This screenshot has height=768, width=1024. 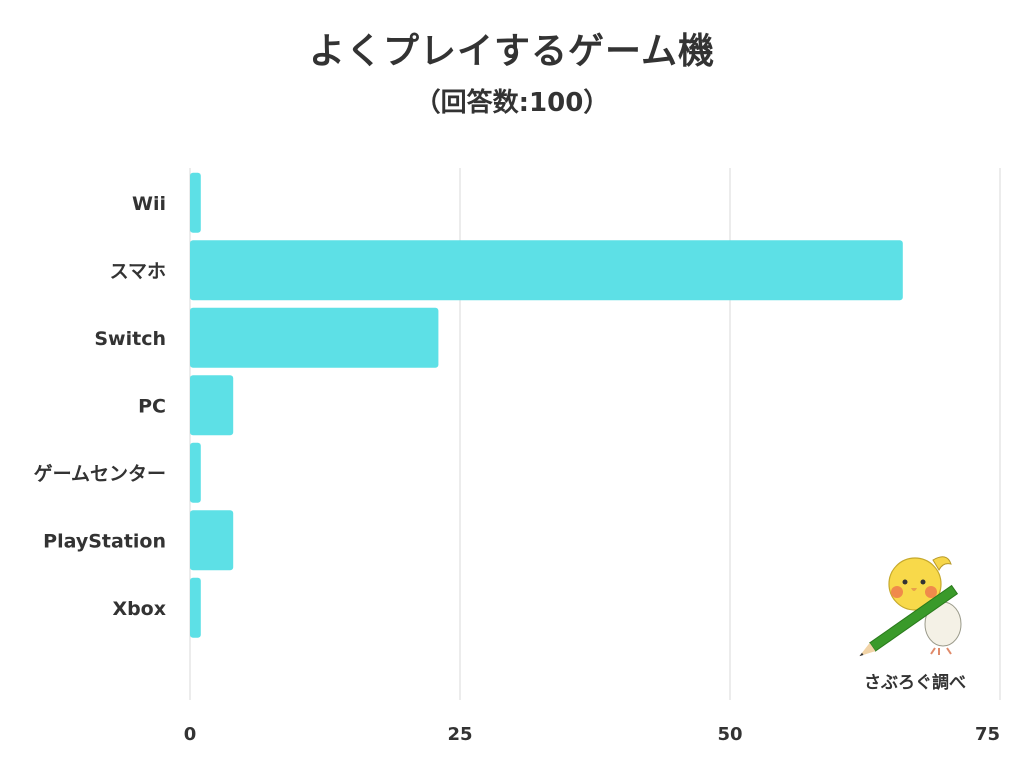 What do you see at coordinates (987, 734) in the screenshot?
I see `x-tick-label: 75` at bounding box center [987, 734].